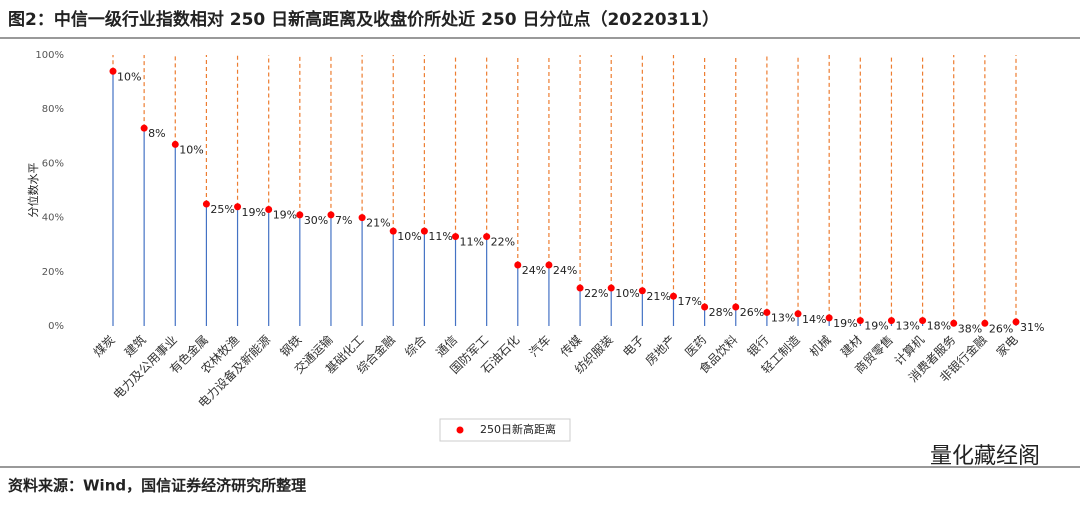  Describe the element at coordinates (33, 190) in the screenshot. I see `y-axis-label: 分位数水平` at that location.